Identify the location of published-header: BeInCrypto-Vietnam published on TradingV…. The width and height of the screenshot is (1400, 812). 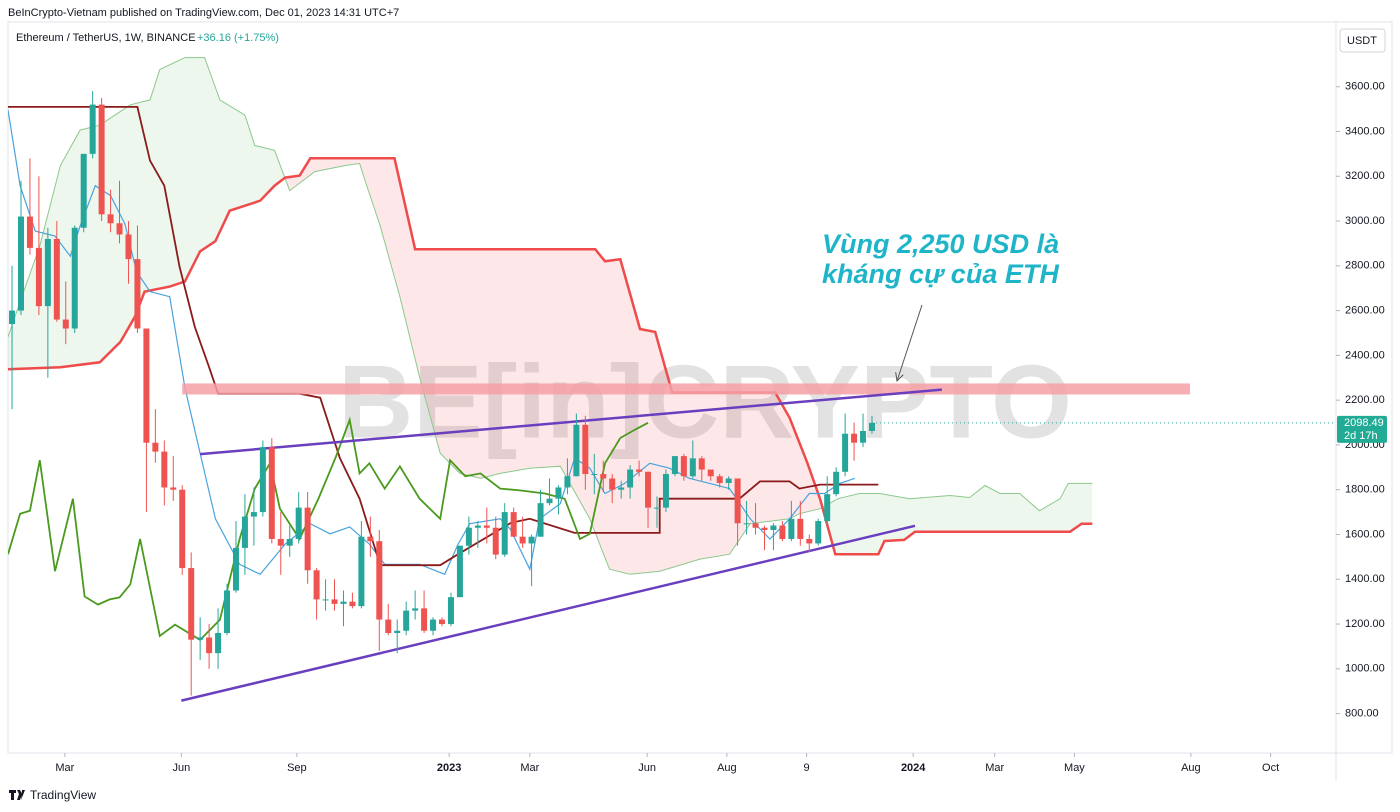
(203, 13).